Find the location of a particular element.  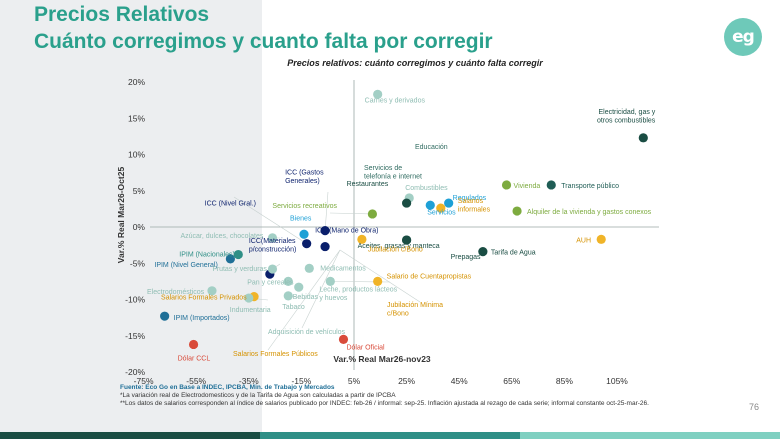

point-ipim-nivel-general is located at coordinates (230, 259).